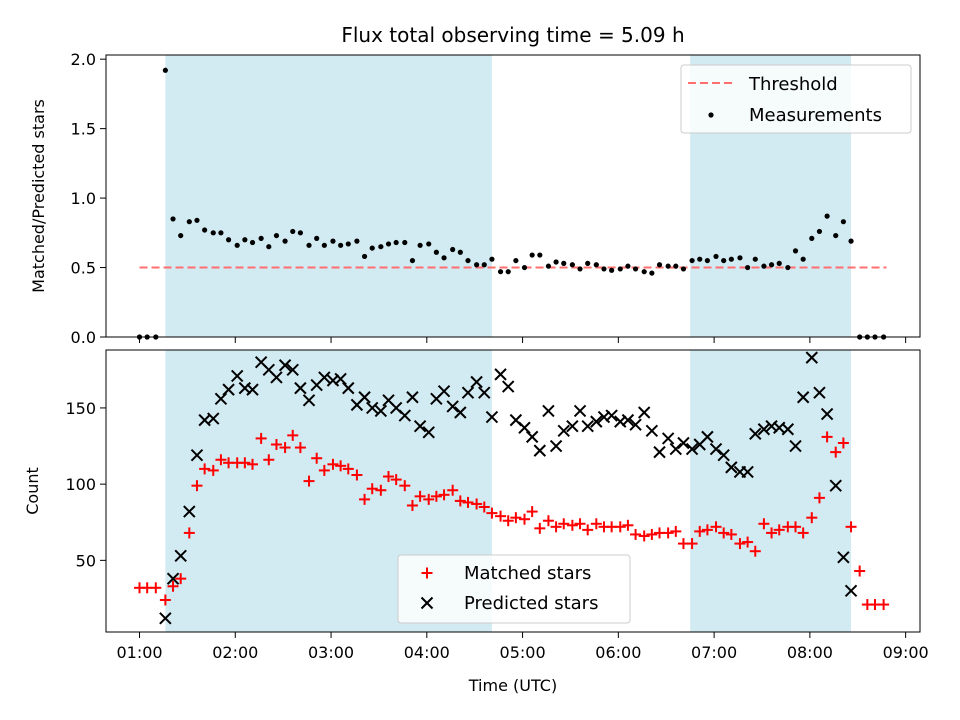 This screenshot has width=960, height=720. I want to click on legend-matched-swatch, so click(427, 573).